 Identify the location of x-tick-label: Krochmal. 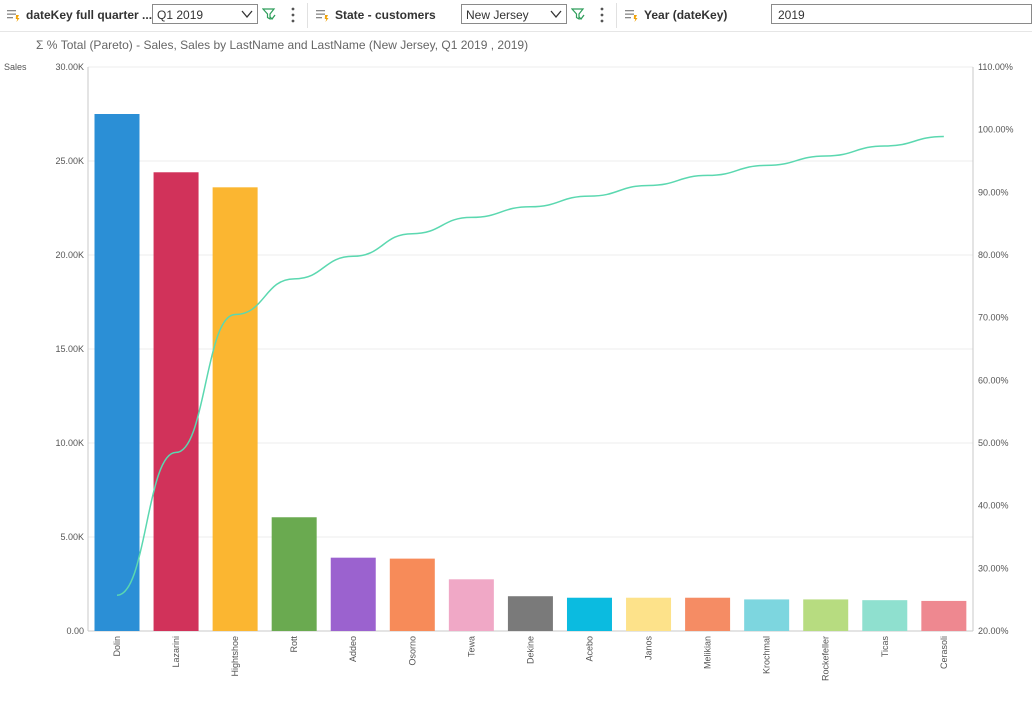
(767, 655).